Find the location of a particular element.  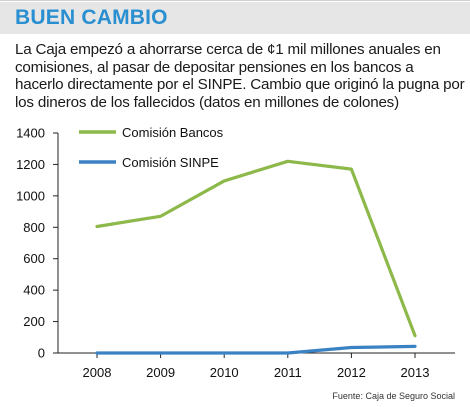

y-tick-label: 600 is located at coordinates (34, 258).